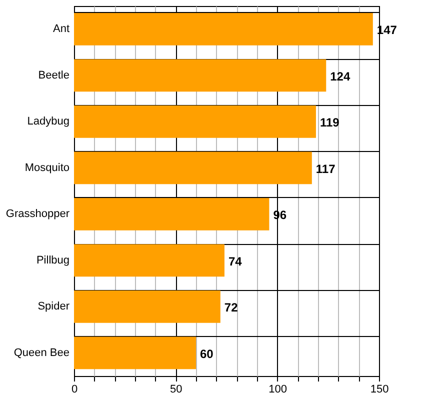 Image resolution: width=427 pixels, height=411 pixels. I want to click on y-tick-label: Queen Bee, so click(42, 352).